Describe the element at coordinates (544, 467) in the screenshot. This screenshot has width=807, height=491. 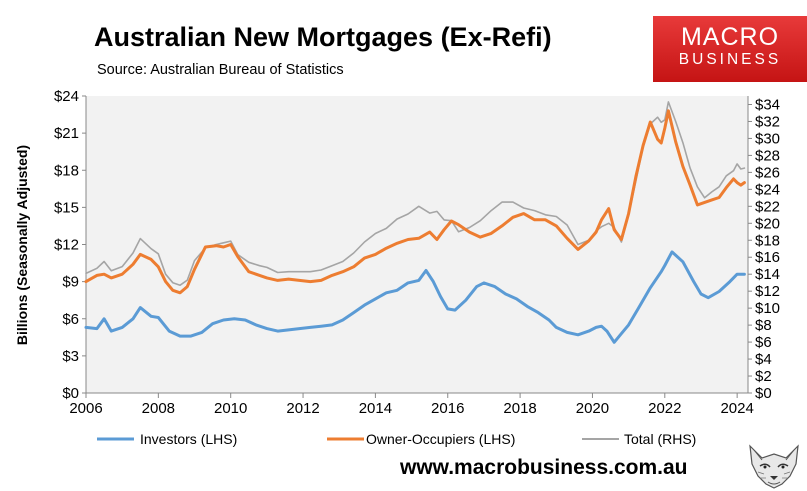
I see `website-url: www.macrobusiness.com.au` at that location.